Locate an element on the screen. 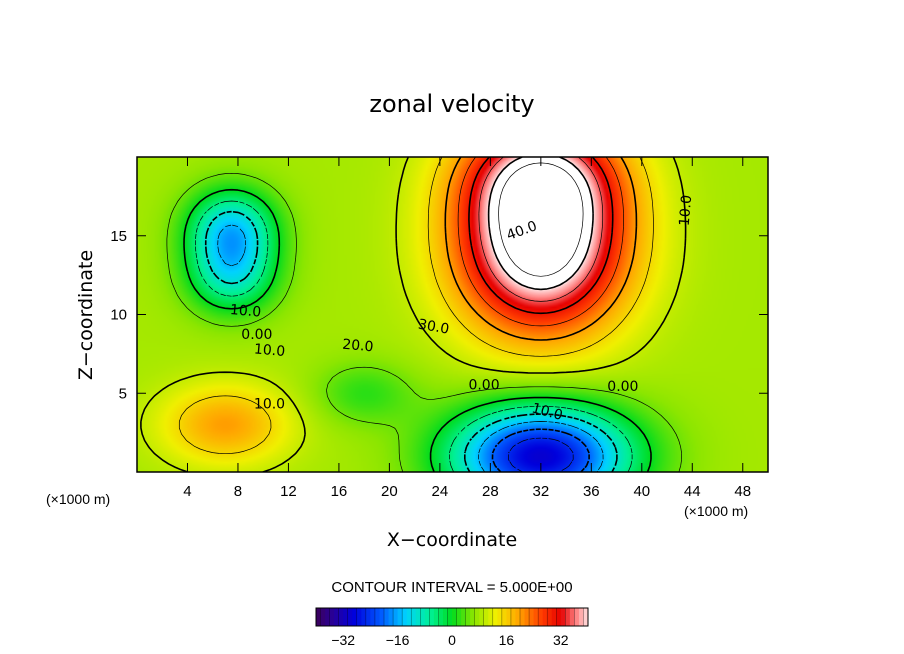 This screenshot has height=654, width=904. colorbar-ticks: −32 −16 0 16 32 is located at coordinates (449, 640).